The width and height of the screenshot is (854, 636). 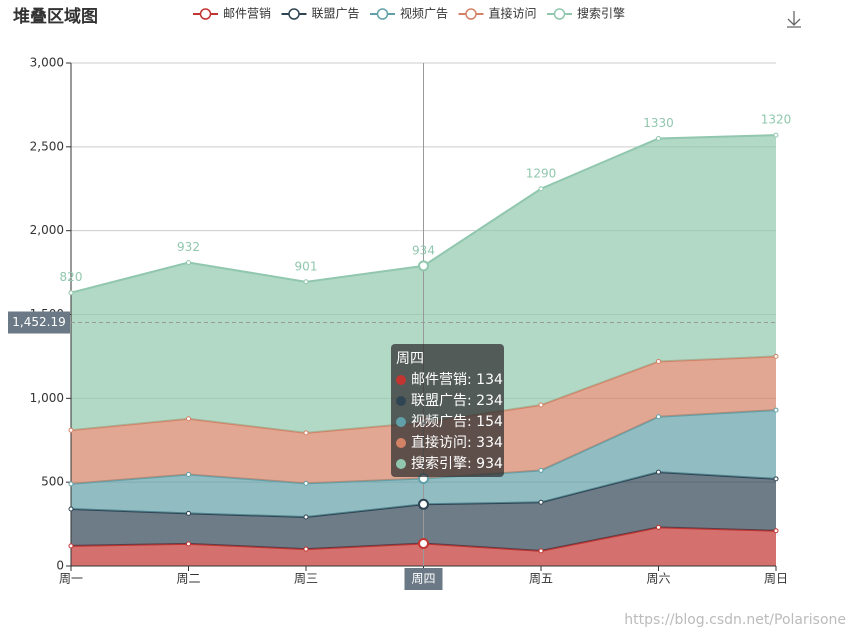 What do you see at coordinates (439, 380) in the screenshot?
I see `tooltip-name: 邮件营销` at bounding box center [439, 380].